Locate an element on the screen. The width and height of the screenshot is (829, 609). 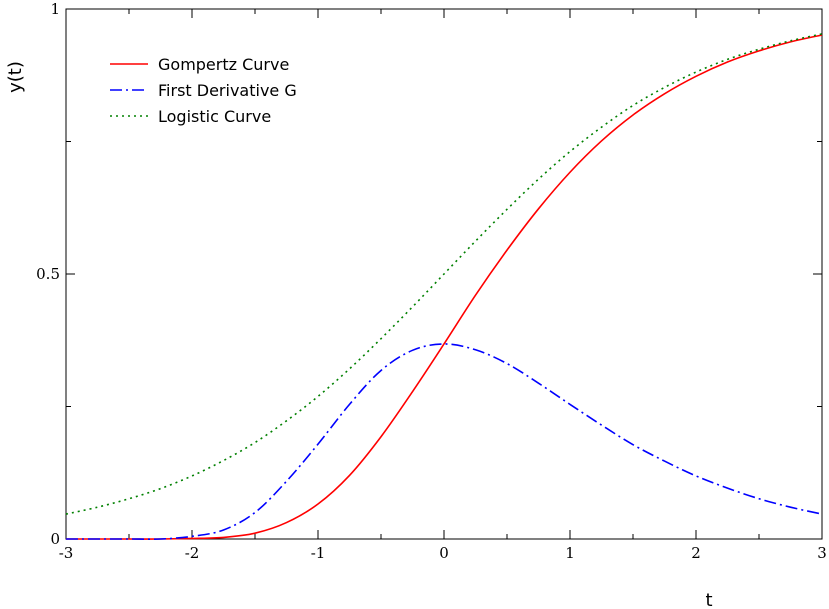
legend-label: Logistic Curve is located at coordinates (214, 116).